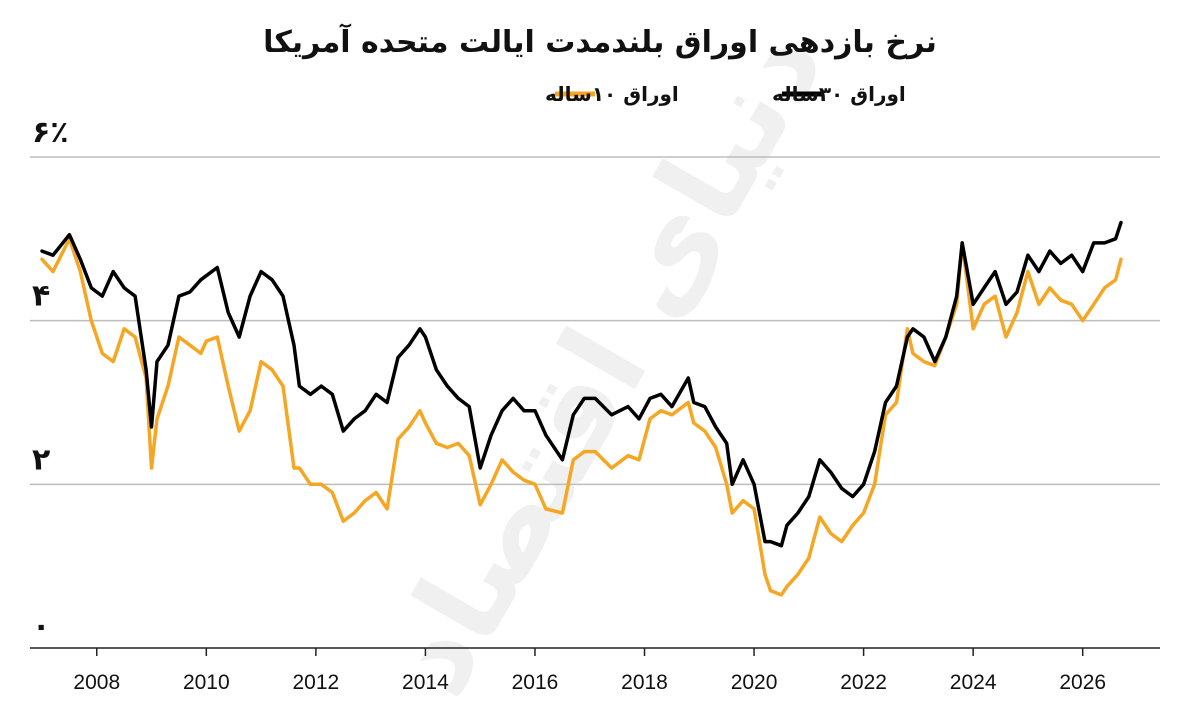  I want to click on legend-item-10y: اوراق ۱۰ساله, so click(612, 94).